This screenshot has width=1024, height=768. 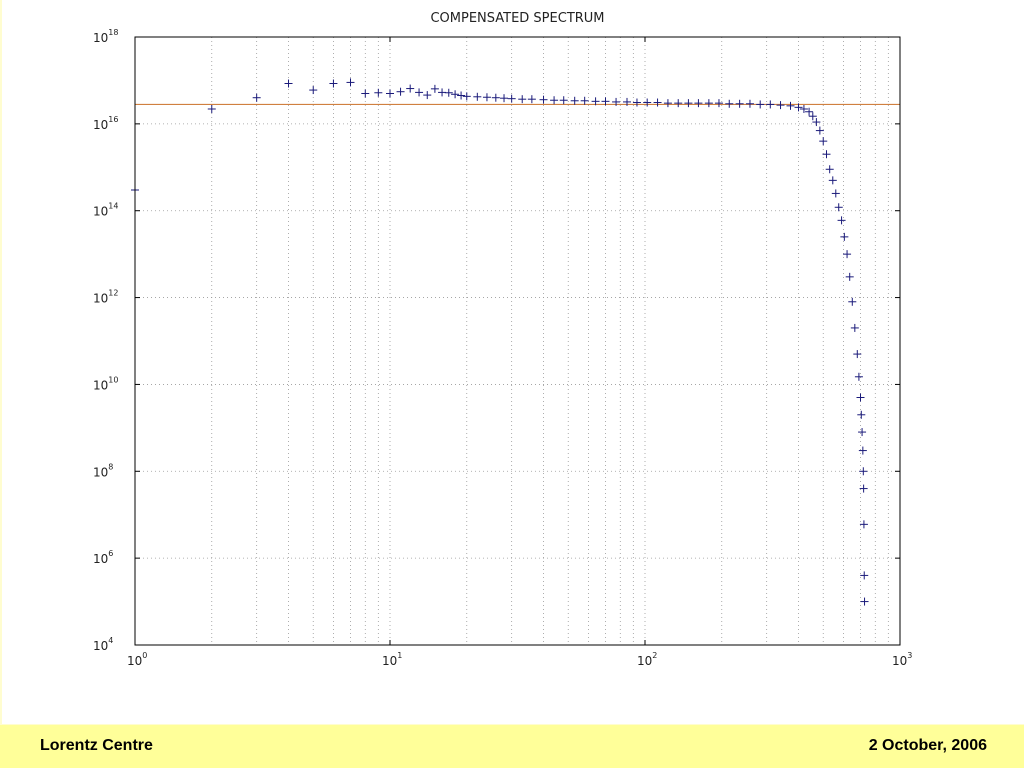 I want to click on x-tick-label: 10¹, so click(x=392, y=659).